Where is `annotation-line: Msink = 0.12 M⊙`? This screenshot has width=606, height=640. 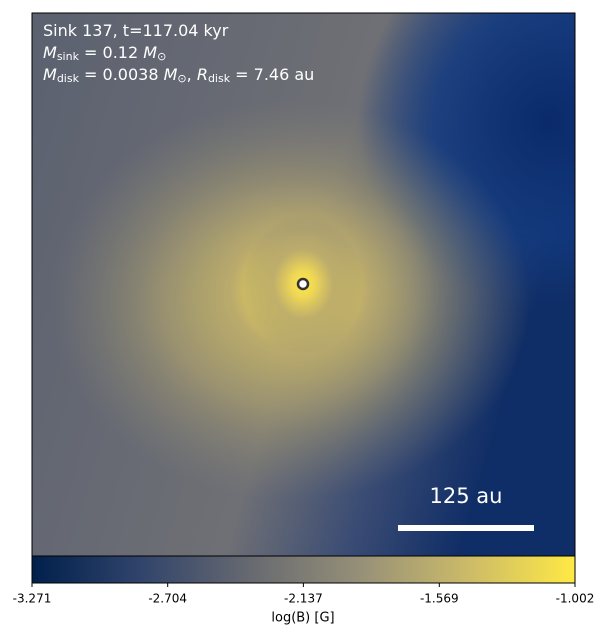 annotation-line: Msink = 0.12 M⊙ is located at coordinates (104, 53).